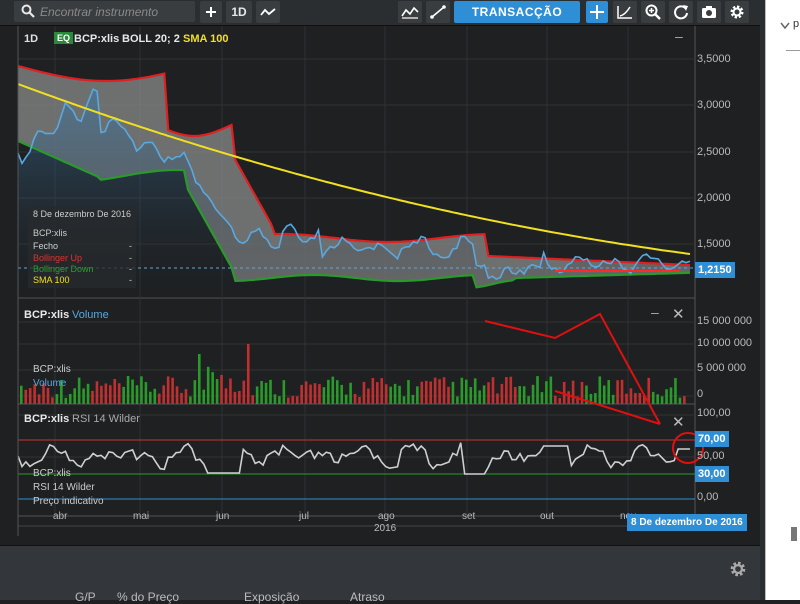 This screenshot has height=604, width=800. What do you see at coordinates (725, 343) in the screenshot?
I see `volume-y-tick: 10 000 000` at bounding box center [725, 343].